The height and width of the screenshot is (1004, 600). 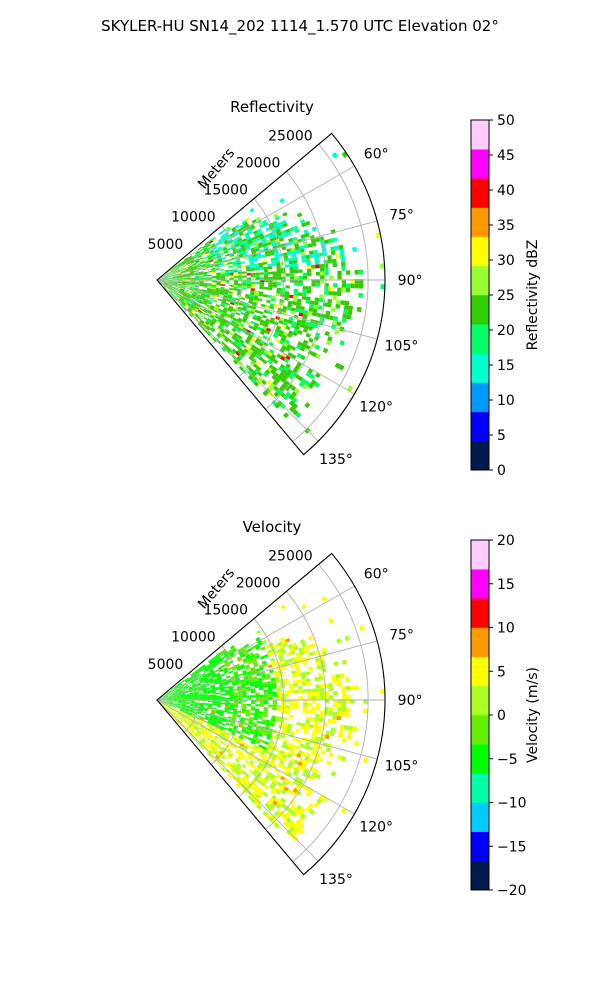 I want to click on range-tick-label: 25000, so click(x=290, y=556).